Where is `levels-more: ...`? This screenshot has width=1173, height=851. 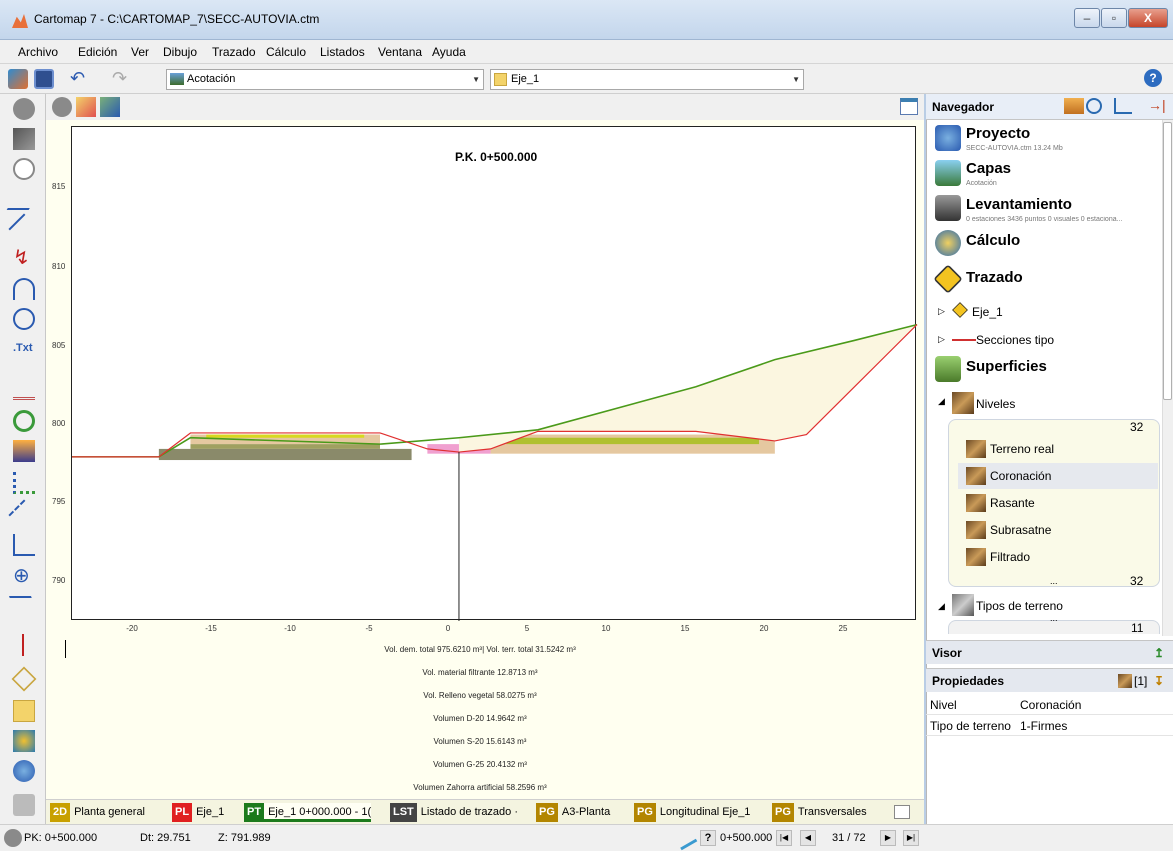
levels-more: ... is located at coordinates (1054, 581).